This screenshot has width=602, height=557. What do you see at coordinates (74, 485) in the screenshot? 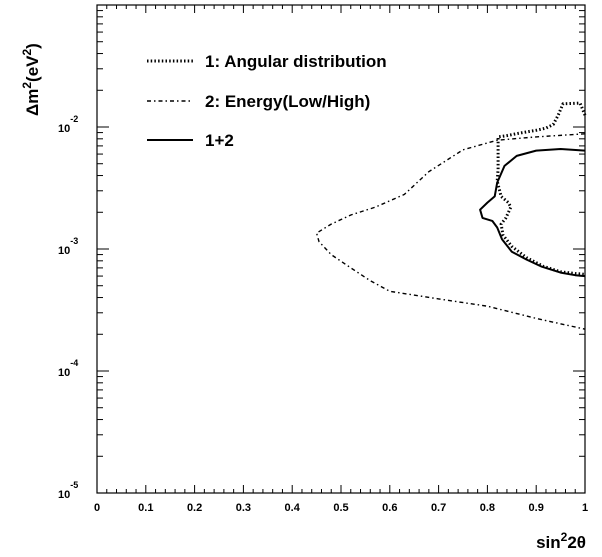
I see `y-tick-label-exp: -5` at bounding box center [74, 485].